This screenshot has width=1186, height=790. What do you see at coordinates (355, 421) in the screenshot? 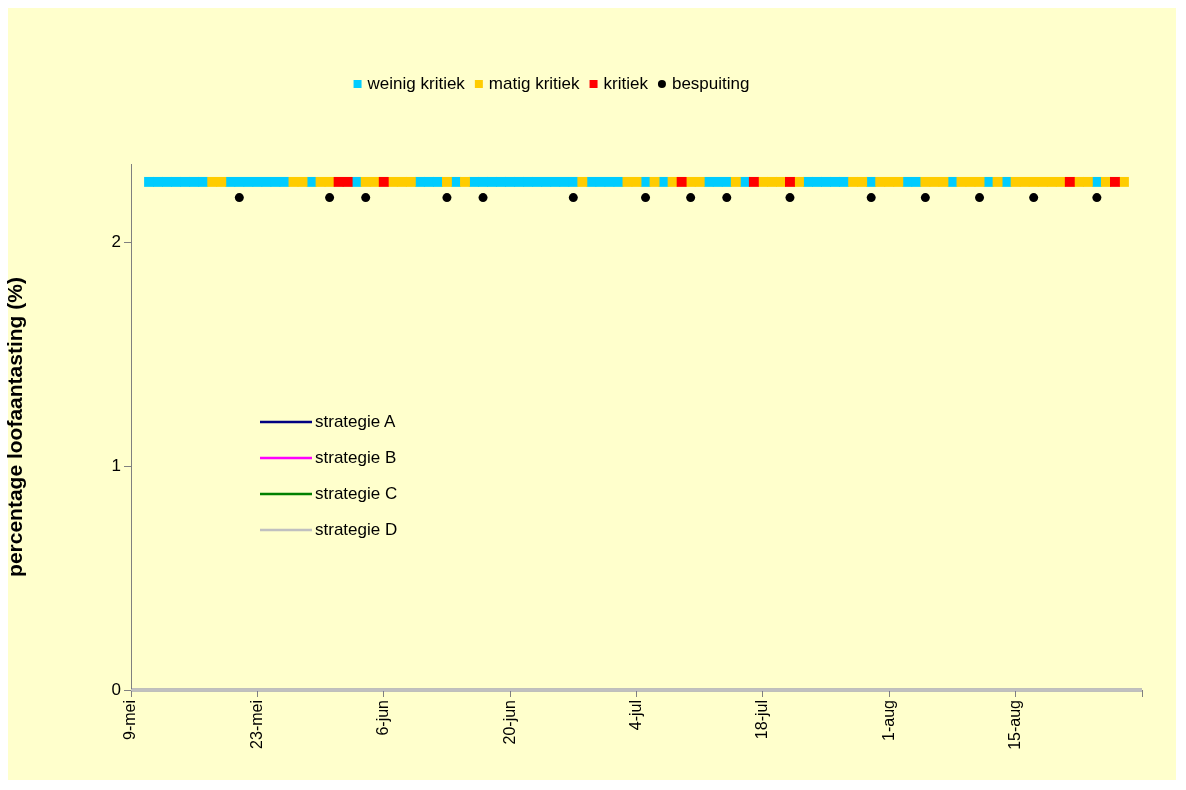
I see `legend-label: strategie A` at bounding box center [355, 421].